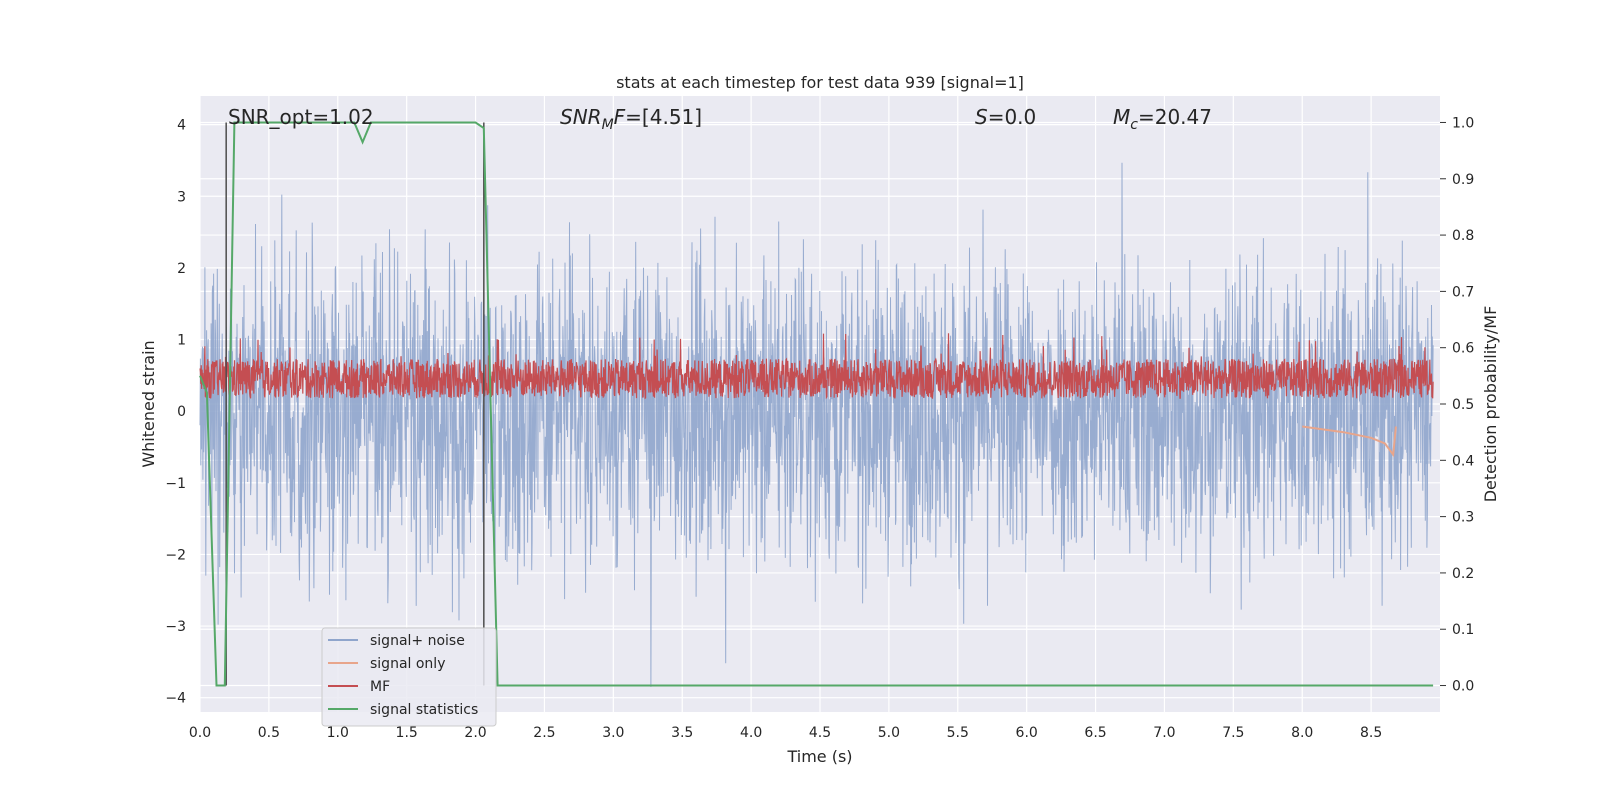 This screenshot has height=800, width=1600. I want to click on signal-only-line, so click(1349, 441).